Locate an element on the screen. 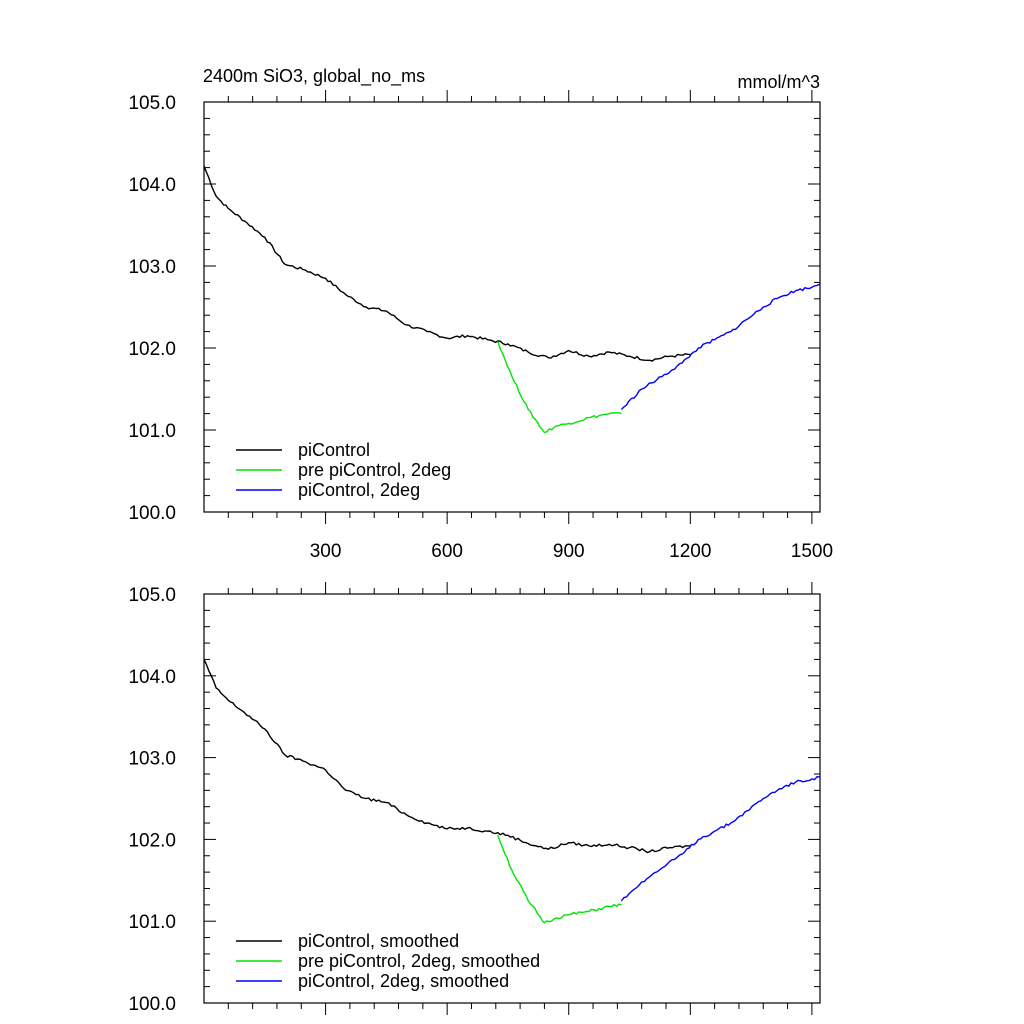 This screenshot has width=1024, height=1024. x-tick-label: 300 is located at coordinates (326, 551).